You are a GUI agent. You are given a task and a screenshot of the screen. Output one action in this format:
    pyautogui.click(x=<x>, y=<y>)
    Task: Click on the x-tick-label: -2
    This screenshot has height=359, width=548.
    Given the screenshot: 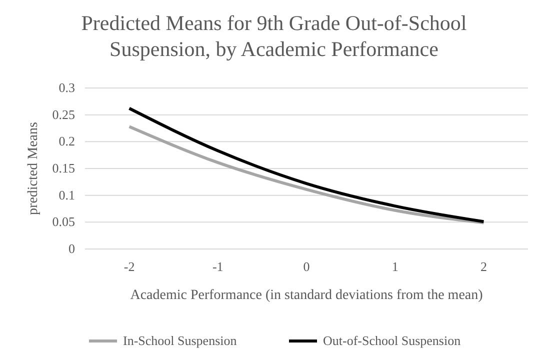 What is the action you would take?
    pyautogui.click(x=129, y=266)
    